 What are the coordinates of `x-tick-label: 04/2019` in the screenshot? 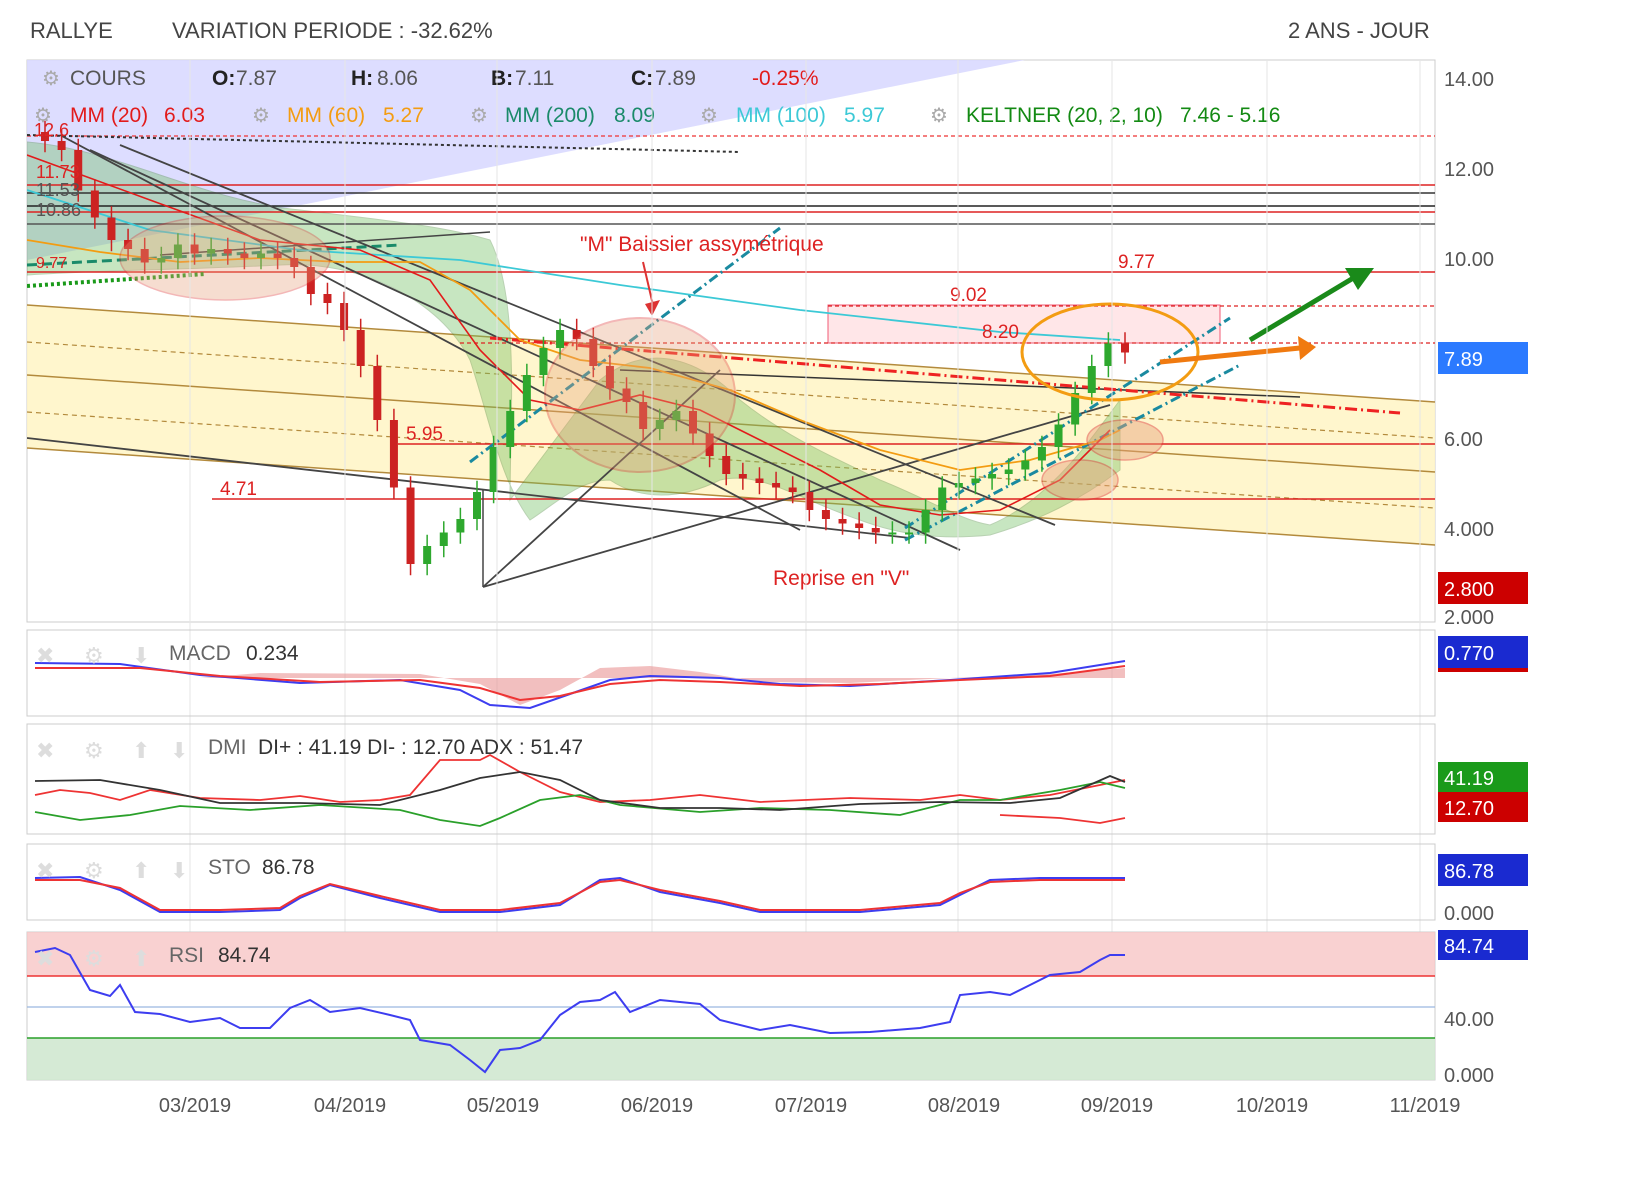 It's located at (350, 1106).